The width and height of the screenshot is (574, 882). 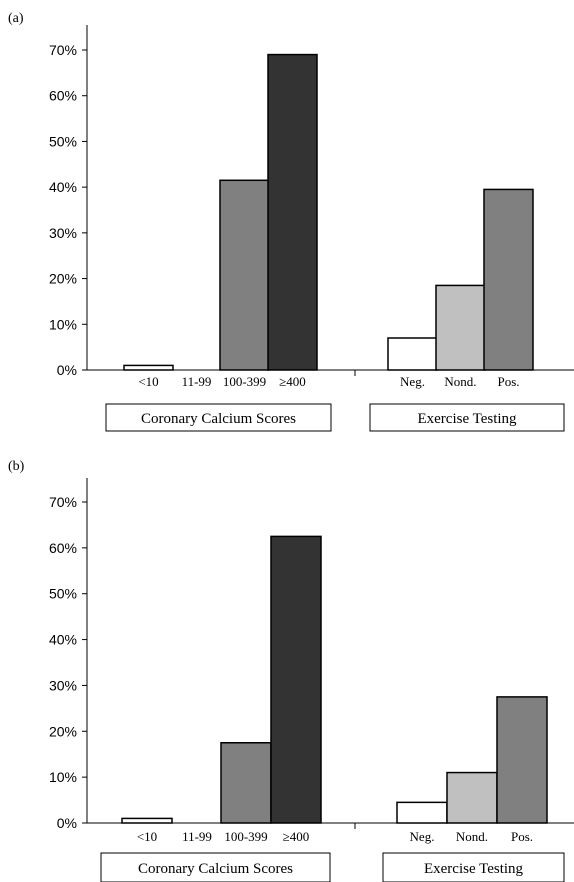 I want to click on panel-label: (a), so click(x=16, y=18).